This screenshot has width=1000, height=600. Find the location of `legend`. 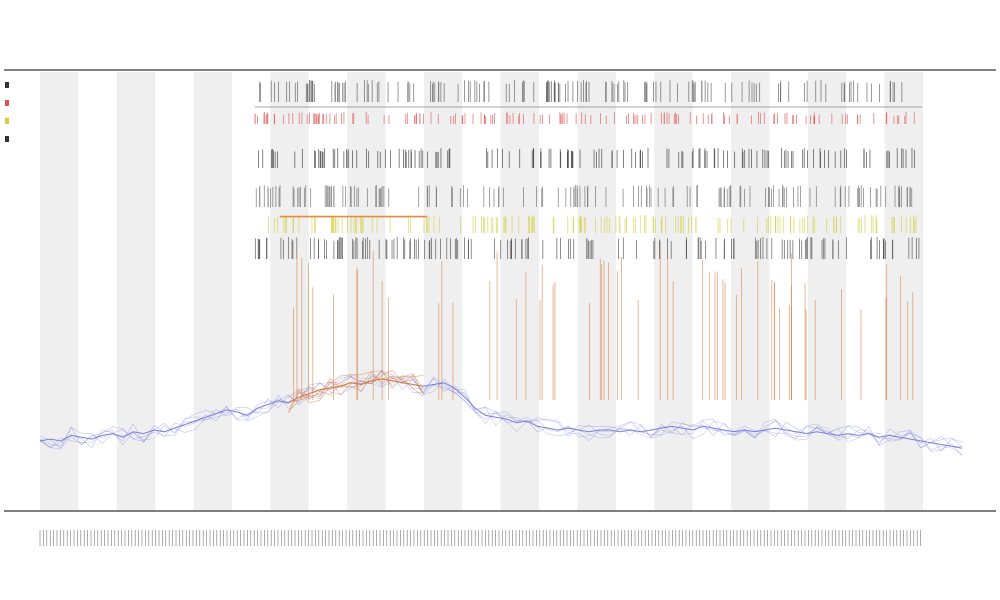

legend is located at coordinates (7, 112).